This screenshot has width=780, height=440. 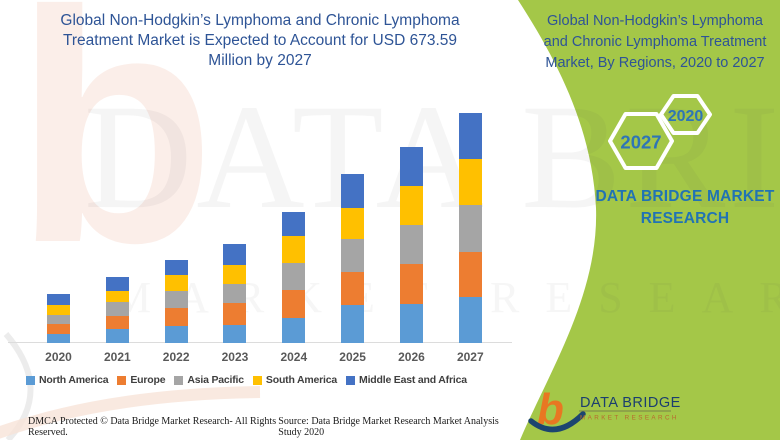 What do you see at coordinates (58, 310) in the screenshot?
I see `bar-segment-south-america-2020` at bounding box center [58, 310].